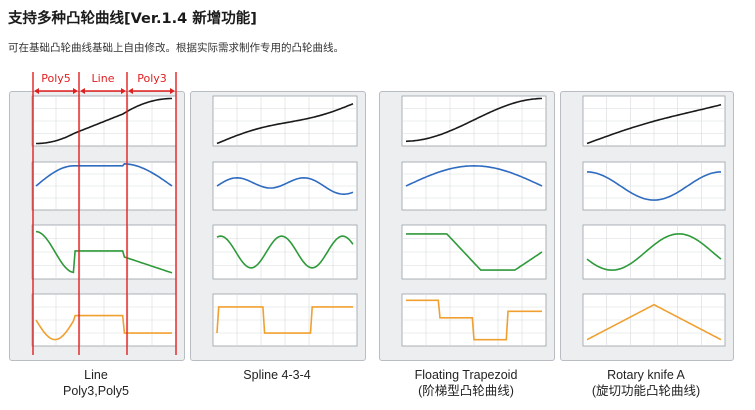  Describe the element at coordinates (285, 221) in the screenshot. I see `cam-chart-spline` at that location.